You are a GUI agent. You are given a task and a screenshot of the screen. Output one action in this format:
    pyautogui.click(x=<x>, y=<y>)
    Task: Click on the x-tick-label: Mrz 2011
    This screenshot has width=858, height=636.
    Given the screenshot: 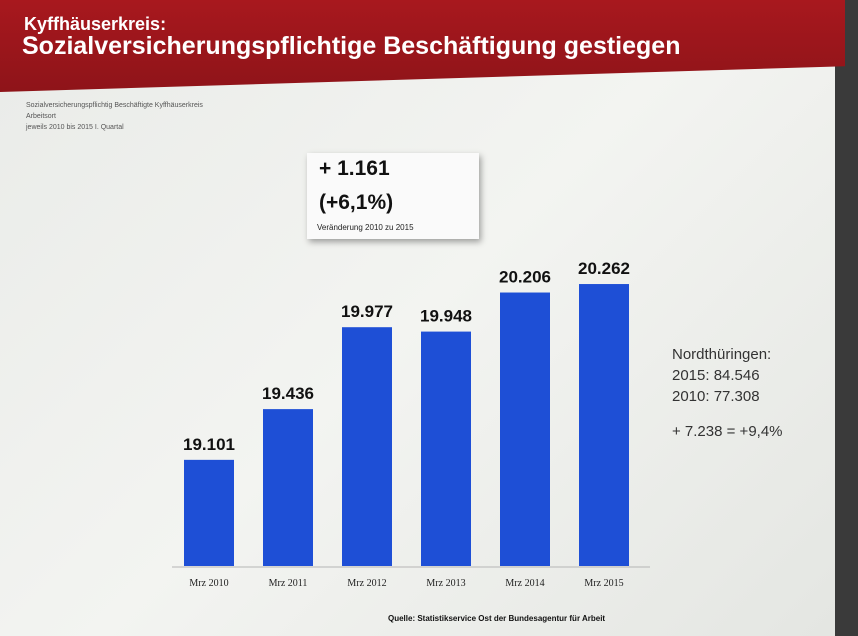 What is the action you would take?
    pyautogui.click(x=288, y=583)
    